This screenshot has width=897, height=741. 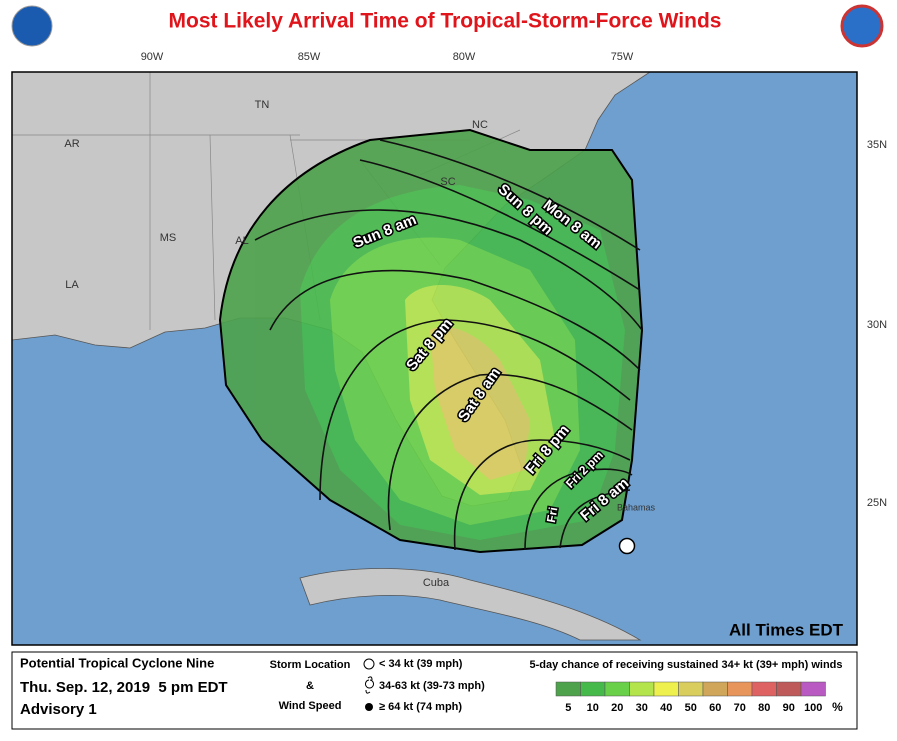 I want to click on noaa-logo, so click(x=32, y=26).